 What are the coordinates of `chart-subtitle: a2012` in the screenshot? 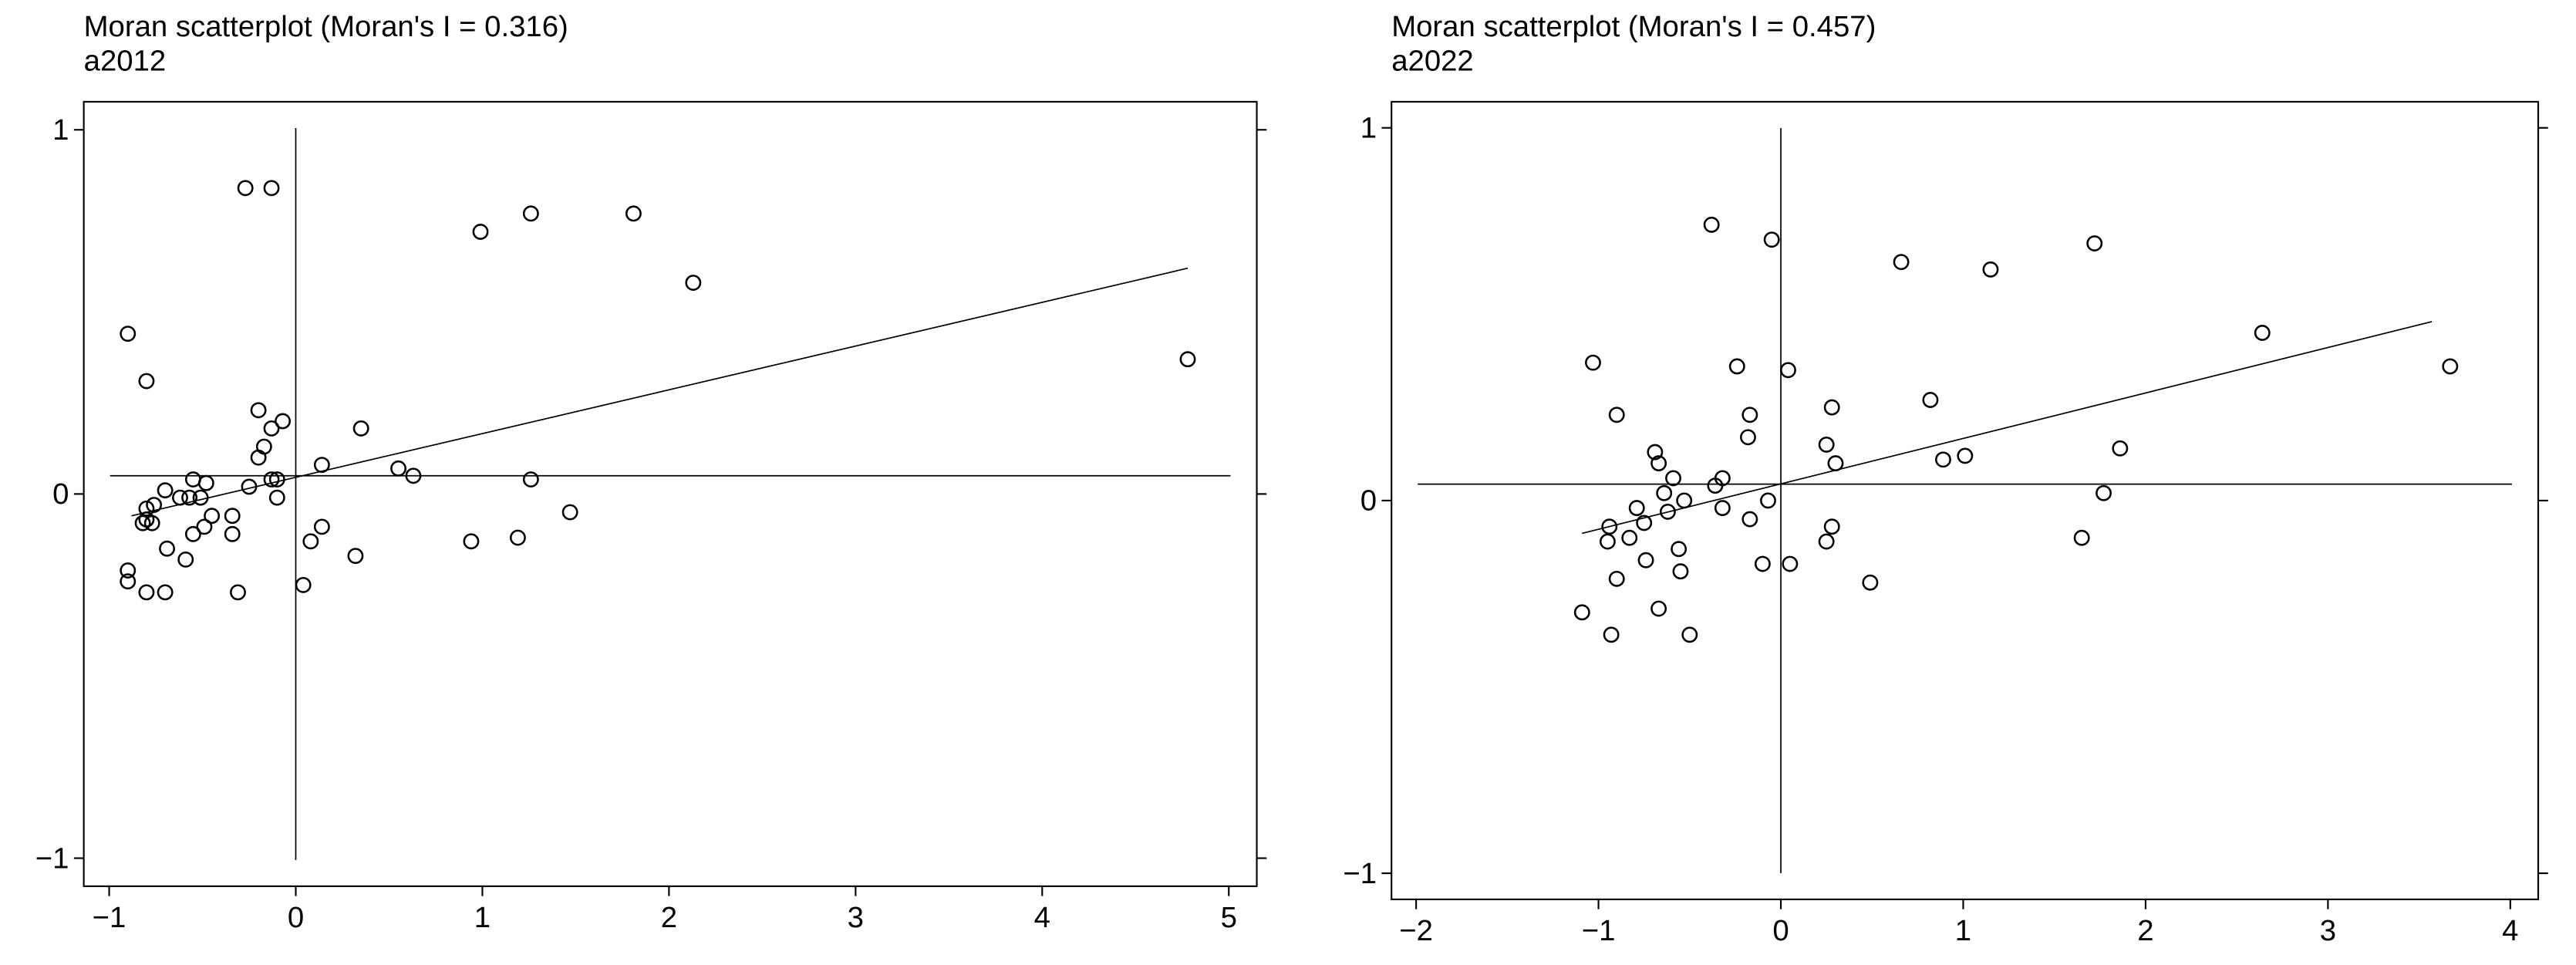 It's located at (125, 61).